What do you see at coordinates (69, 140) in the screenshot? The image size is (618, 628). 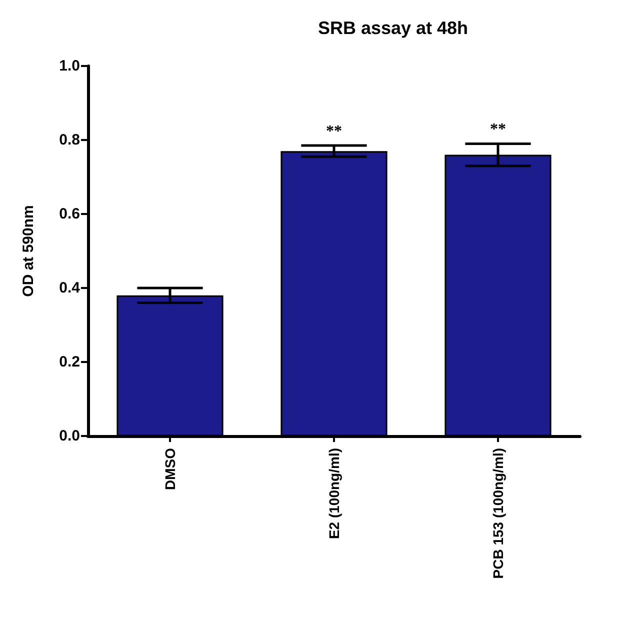 I see `y-tick-label: 0.8` at bounding box center [69, 140].